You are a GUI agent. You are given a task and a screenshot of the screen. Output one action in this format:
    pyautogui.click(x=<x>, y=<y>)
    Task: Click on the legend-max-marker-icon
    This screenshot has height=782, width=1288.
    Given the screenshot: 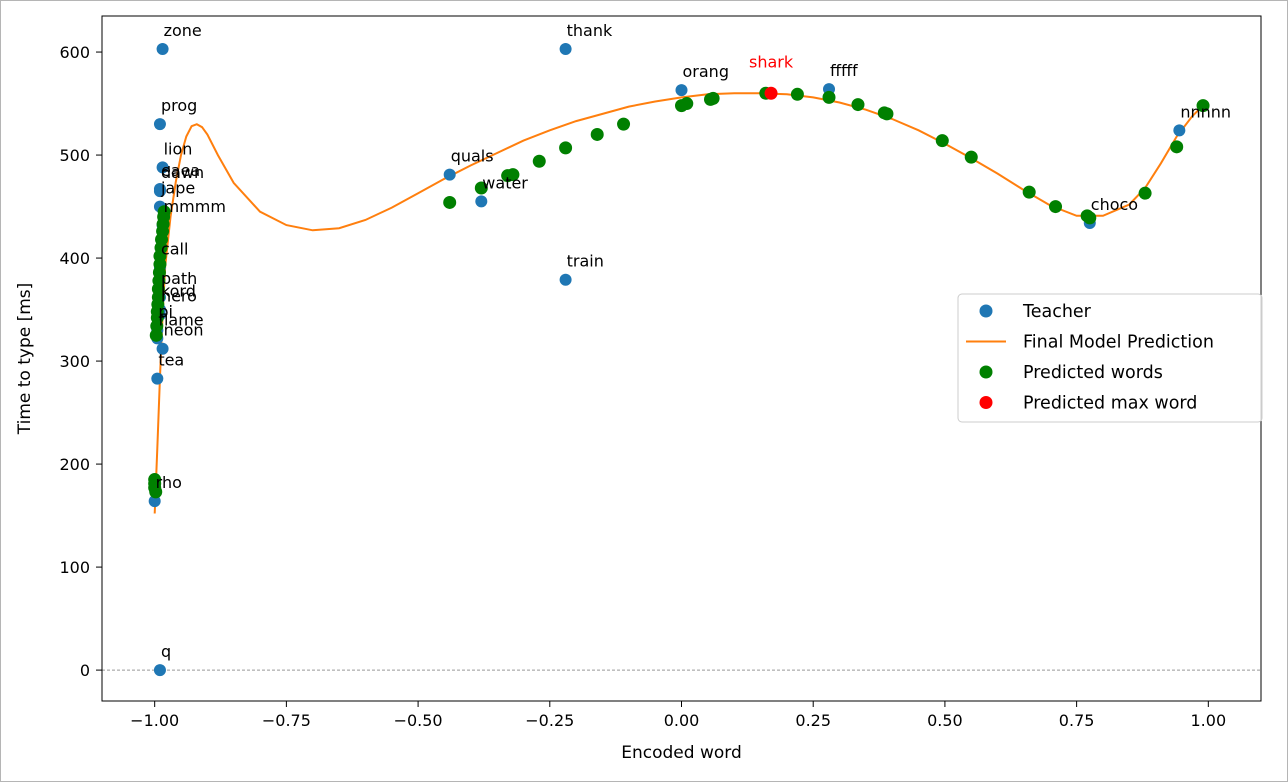 What is the action you would take?
    pyautogui.click(x=986, y=402)
    